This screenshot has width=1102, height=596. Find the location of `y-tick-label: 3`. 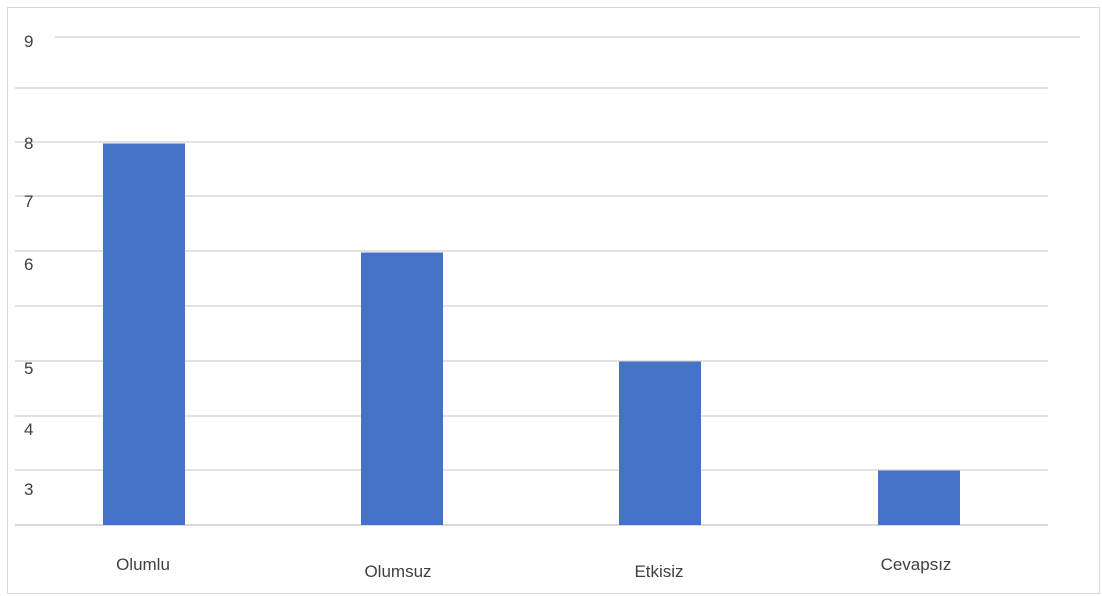

y-tick-label: 3 is located at coordinates (28, 489).